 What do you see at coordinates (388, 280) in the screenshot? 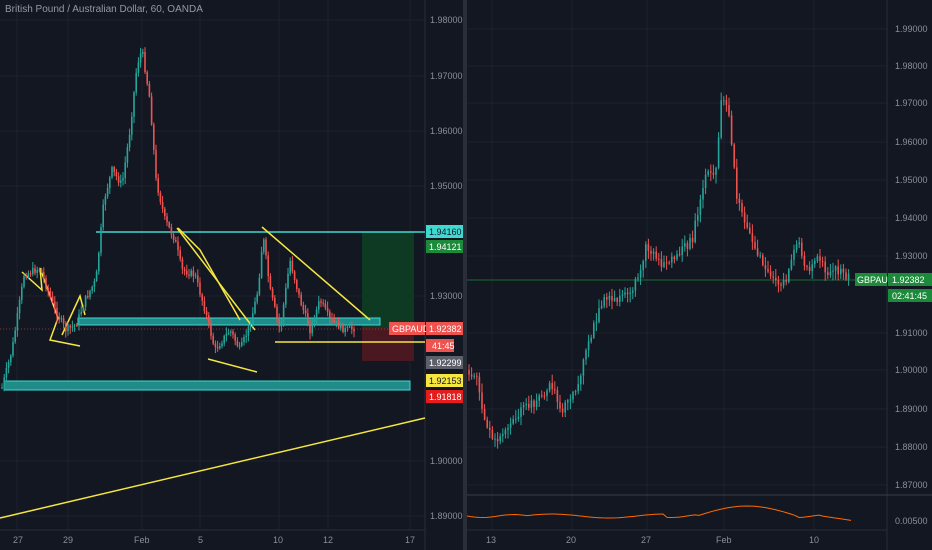
I see `long-position-profit-zone` at bounding box center [388, 280].